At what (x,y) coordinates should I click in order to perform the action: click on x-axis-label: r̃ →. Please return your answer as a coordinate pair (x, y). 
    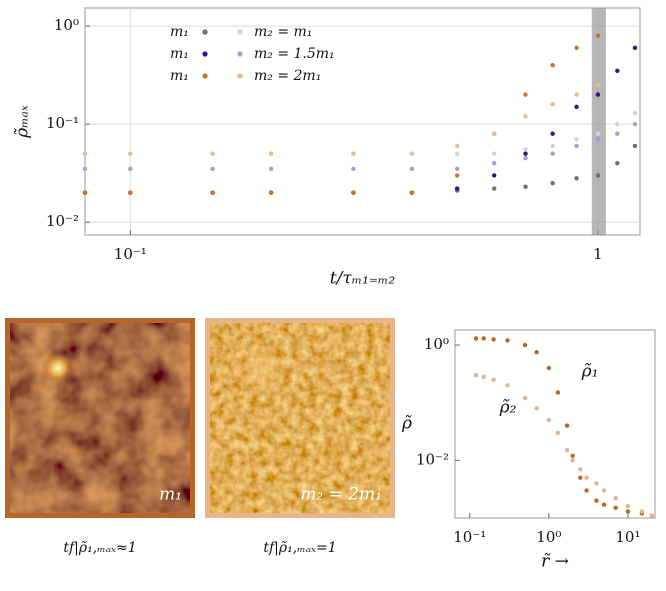
    Looking at the image, I should click on (555, 562).